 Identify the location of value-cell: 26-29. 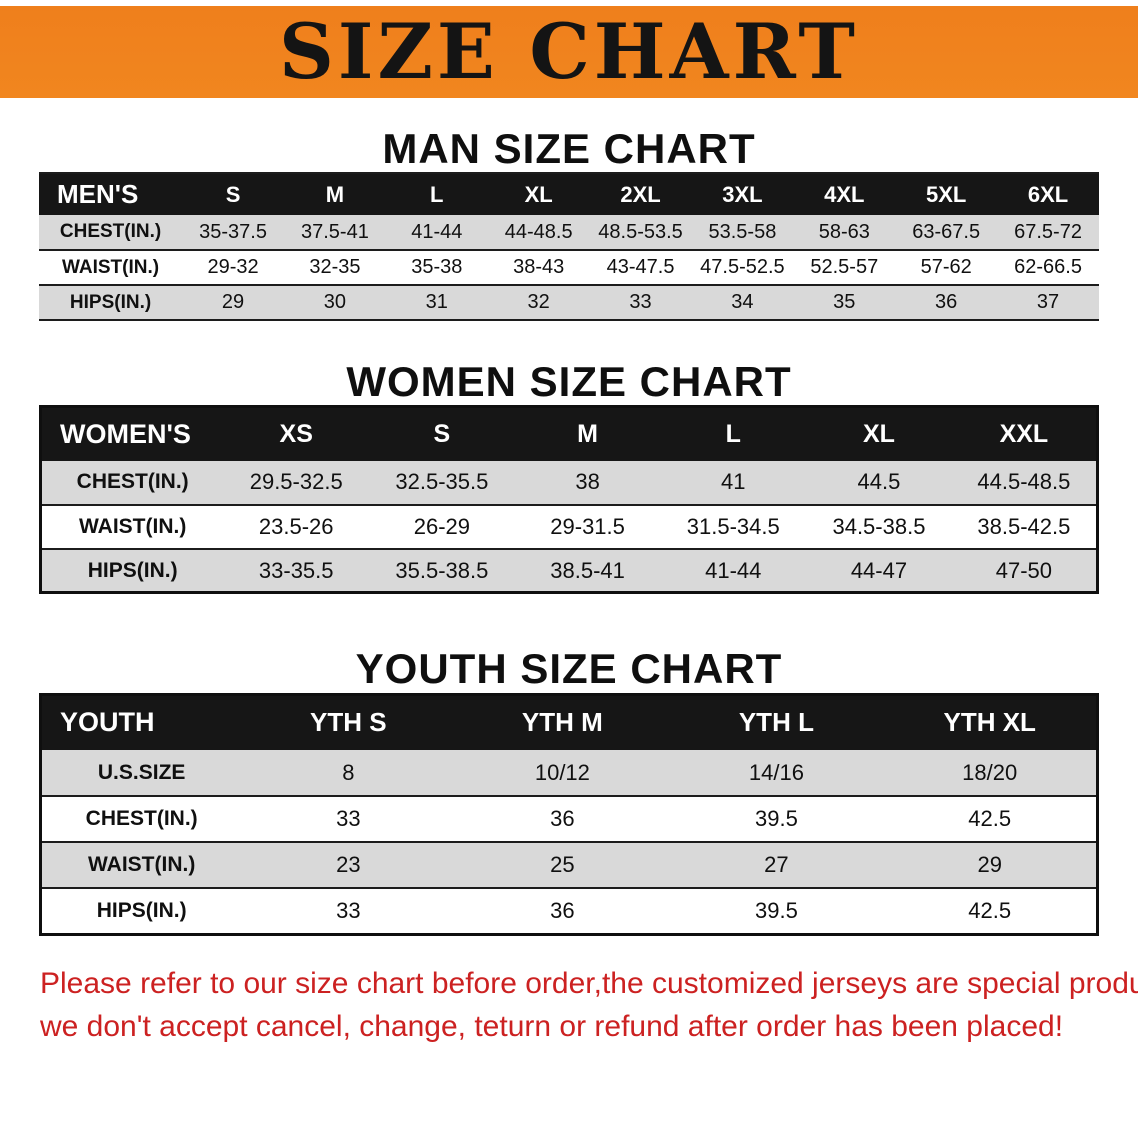
(442, 526).